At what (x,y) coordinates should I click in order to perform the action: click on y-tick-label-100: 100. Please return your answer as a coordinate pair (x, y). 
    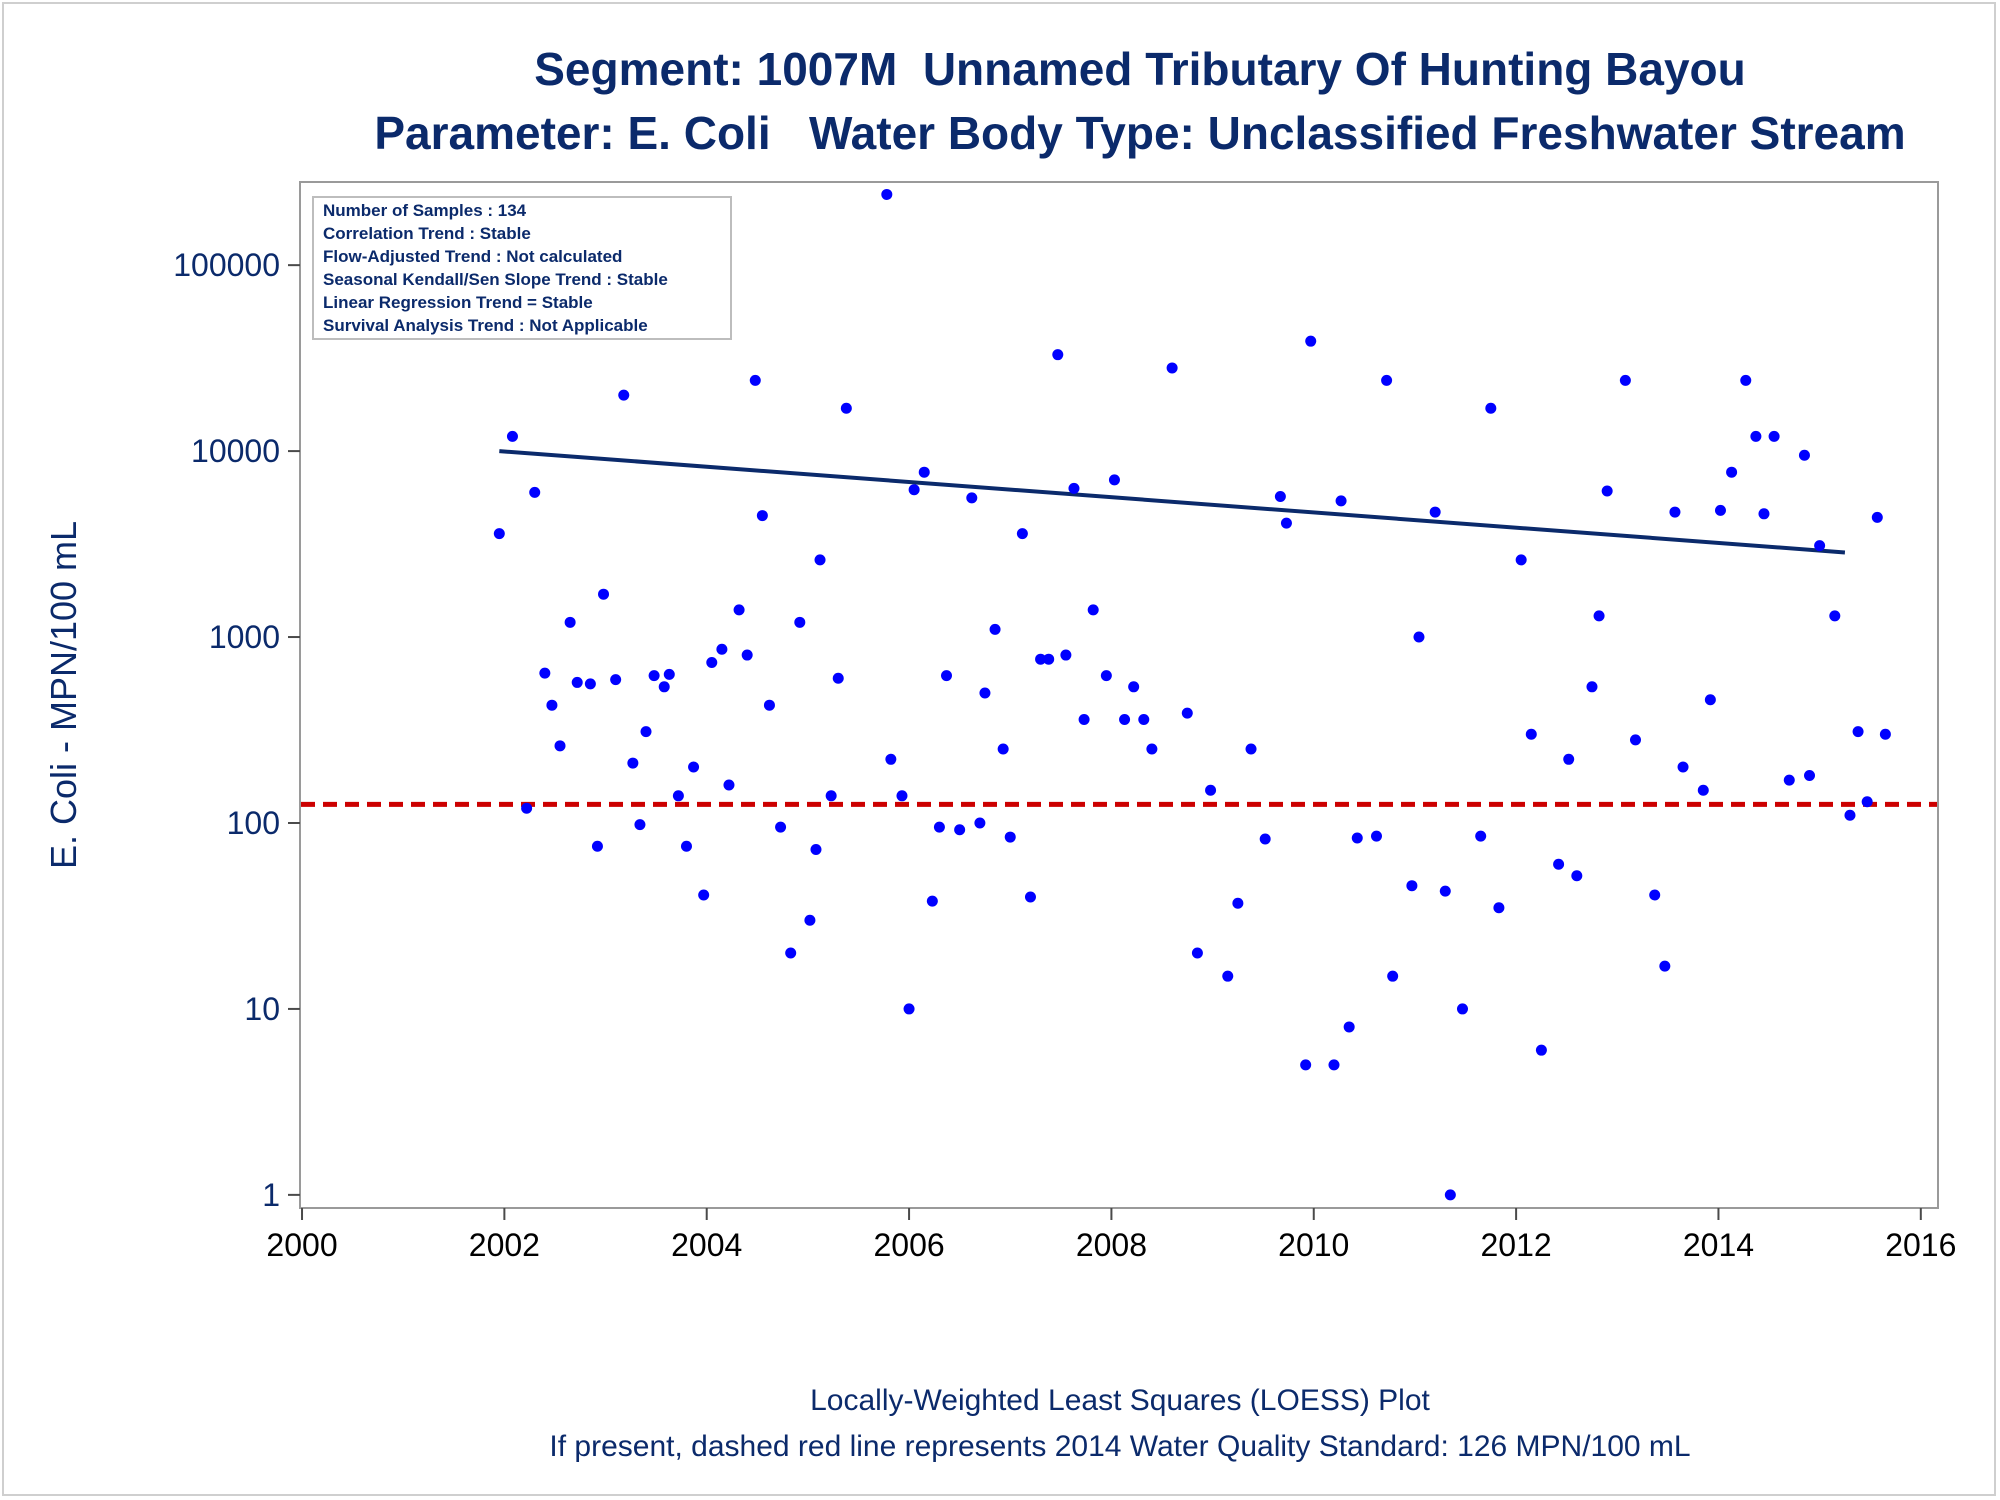
    Looking at the image, I should click on (253, 823).